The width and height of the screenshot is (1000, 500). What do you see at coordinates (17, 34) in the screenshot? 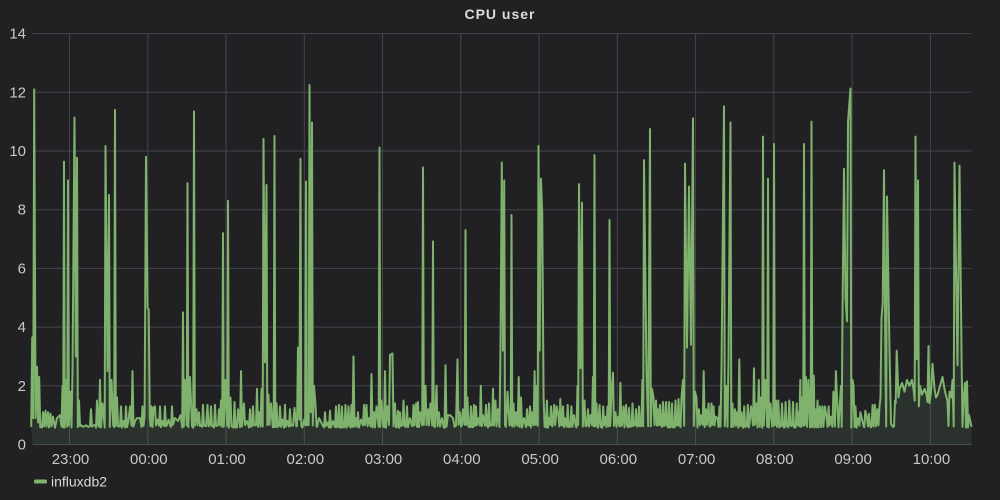
I see `svg-text: 14` at bounding box center [17, 34].